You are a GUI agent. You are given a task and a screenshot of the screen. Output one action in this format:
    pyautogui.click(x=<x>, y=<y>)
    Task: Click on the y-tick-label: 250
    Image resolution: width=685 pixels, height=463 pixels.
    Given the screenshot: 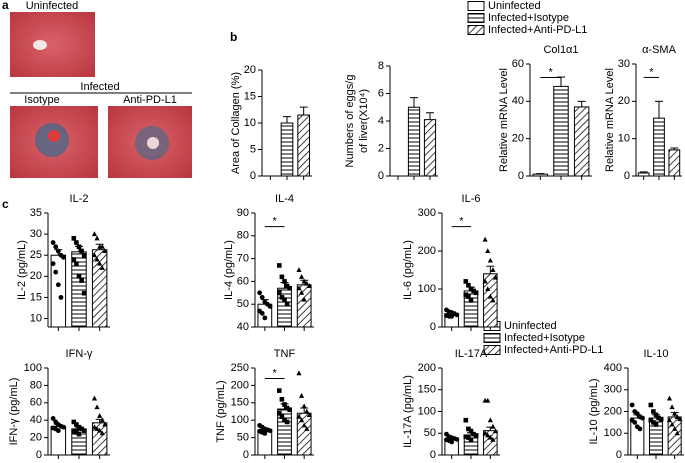 What is the action you would take?
    pyautogui.click(x=240, y=368)
    